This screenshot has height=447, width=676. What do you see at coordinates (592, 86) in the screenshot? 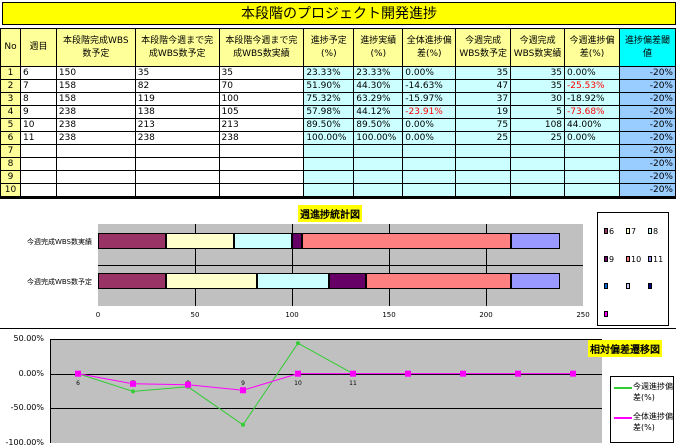
I see `table-cell: -25.53%` at bounding box center [592, 86].